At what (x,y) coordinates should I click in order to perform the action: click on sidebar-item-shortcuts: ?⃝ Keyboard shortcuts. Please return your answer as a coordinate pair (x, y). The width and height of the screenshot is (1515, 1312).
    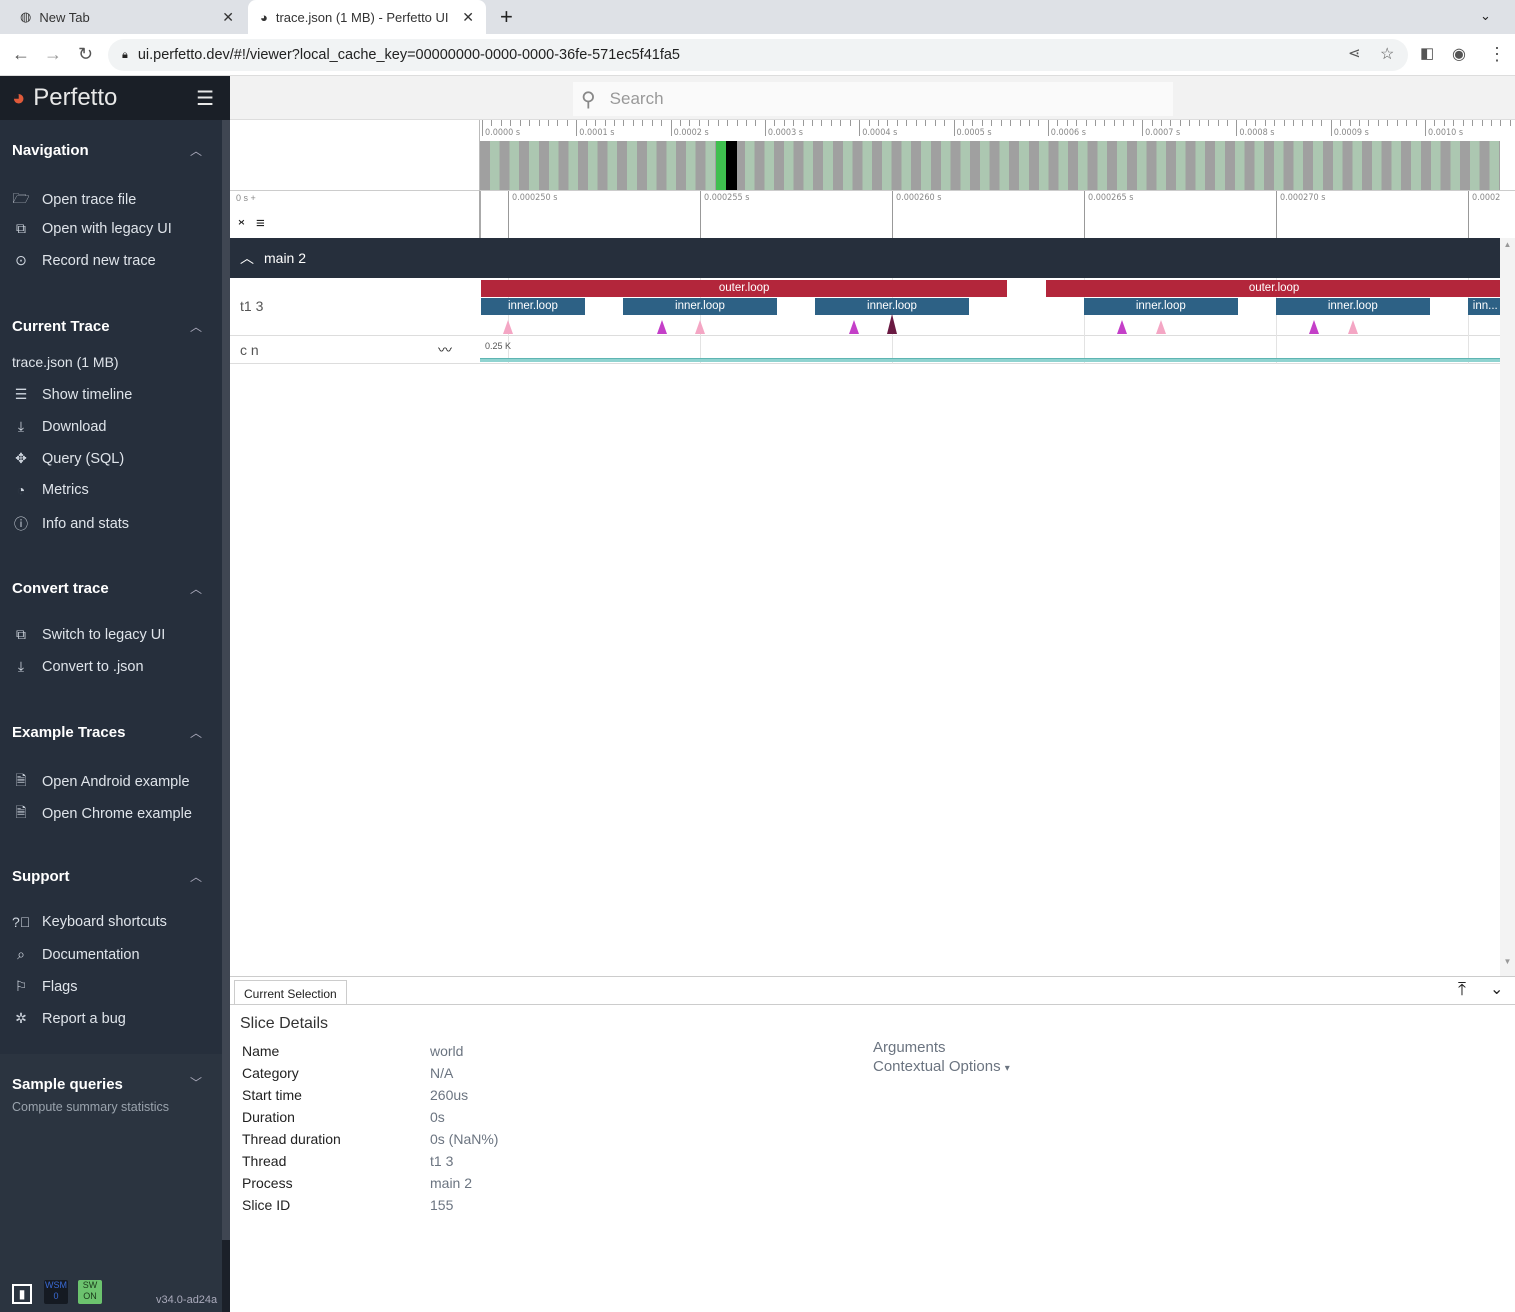
    Looking at the image, I should click on (89, 922).